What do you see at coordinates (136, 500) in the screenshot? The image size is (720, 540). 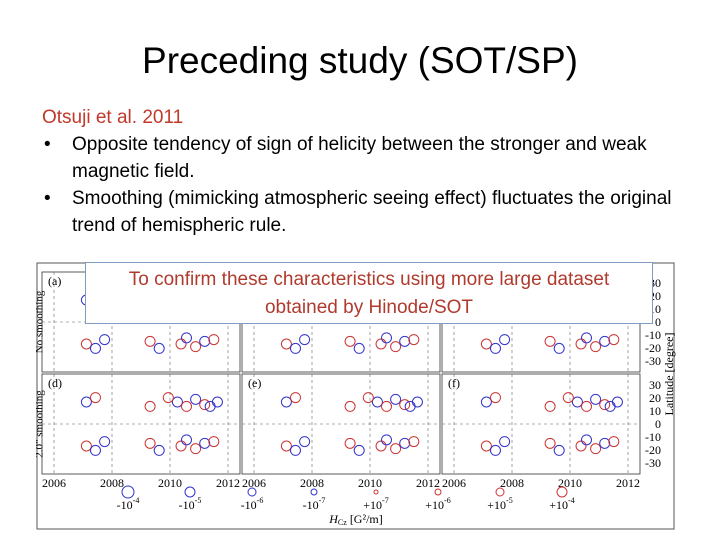 I see `legend-exp: -4` at bounding box center [136, 500].